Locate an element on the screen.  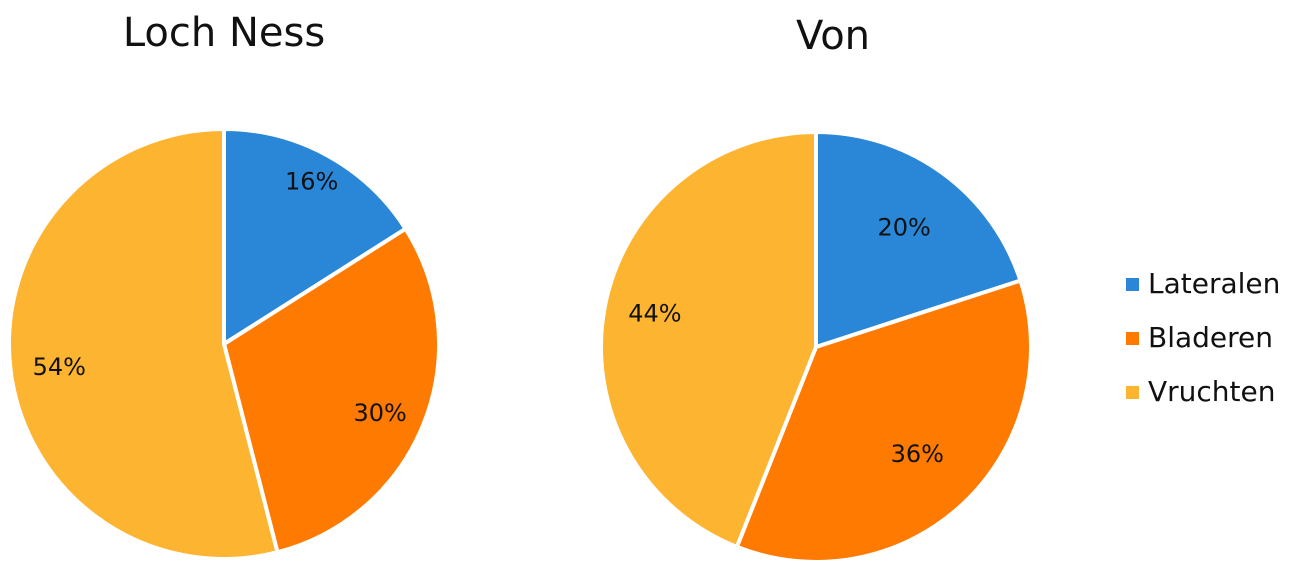
pie-slice-vruchten is located at coordinates (708, 339).